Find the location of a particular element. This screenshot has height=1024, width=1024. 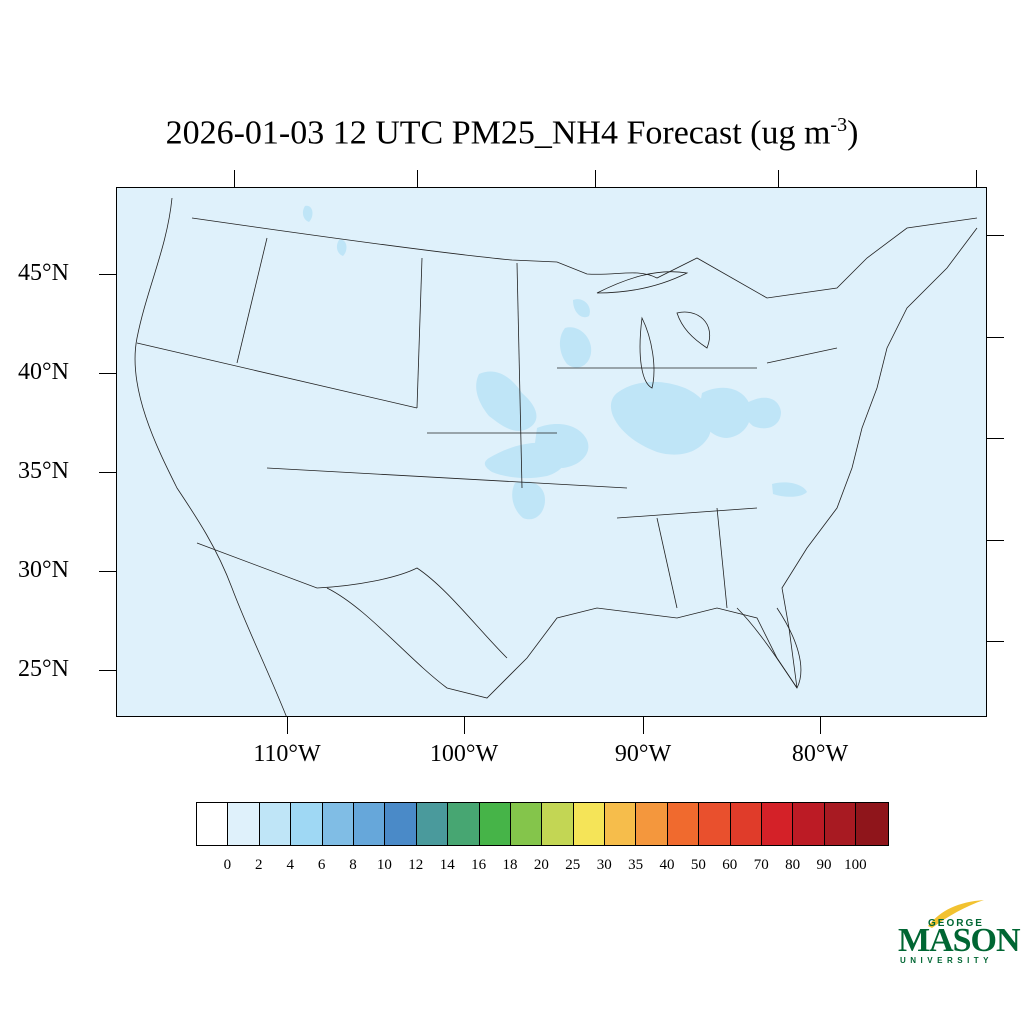

colorbar-label: 50 is located at coordinates (698, 865).